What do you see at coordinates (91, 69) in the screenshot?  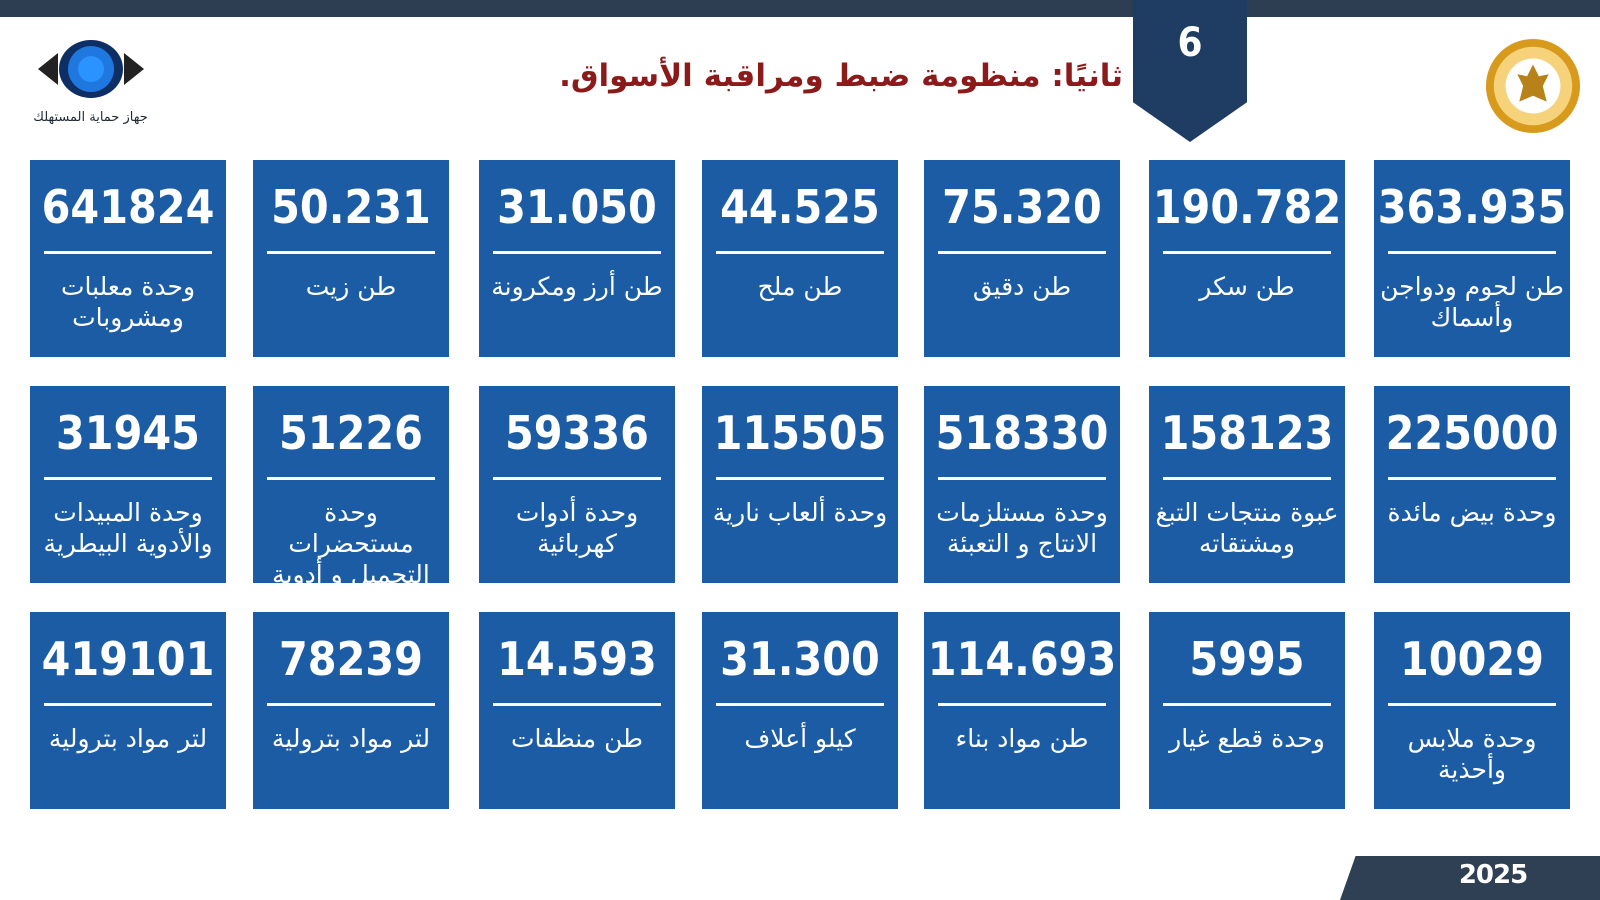 I see `eye-logo-icon` at bounding box center [91, 69].